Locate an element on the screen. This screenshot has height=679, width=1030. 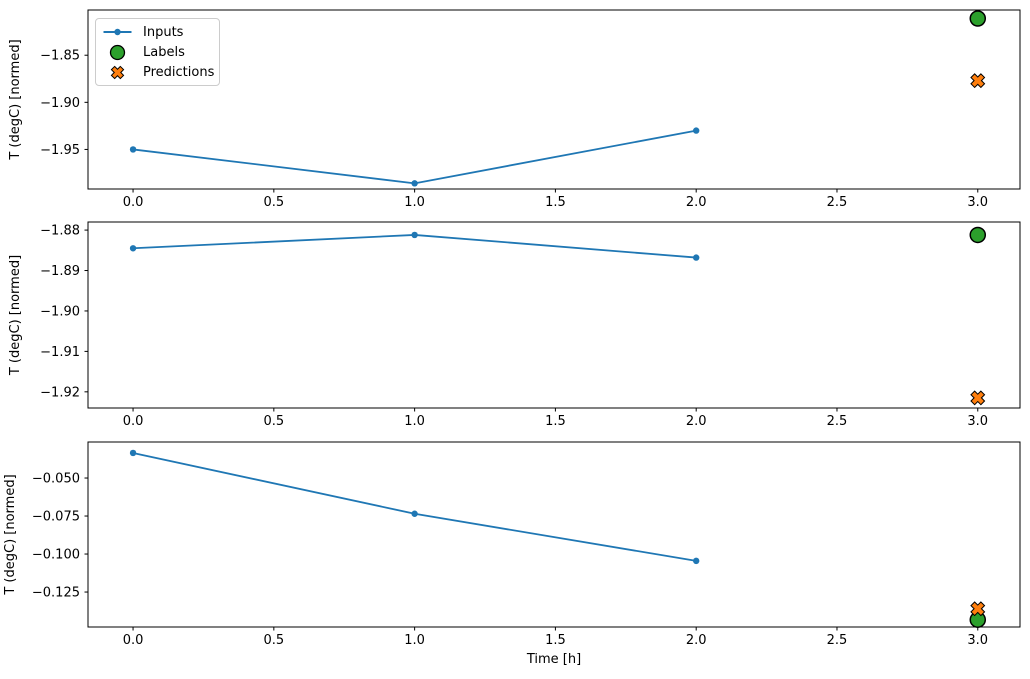
y-tick-label: −1.89 is located at coordinates (60, 271).